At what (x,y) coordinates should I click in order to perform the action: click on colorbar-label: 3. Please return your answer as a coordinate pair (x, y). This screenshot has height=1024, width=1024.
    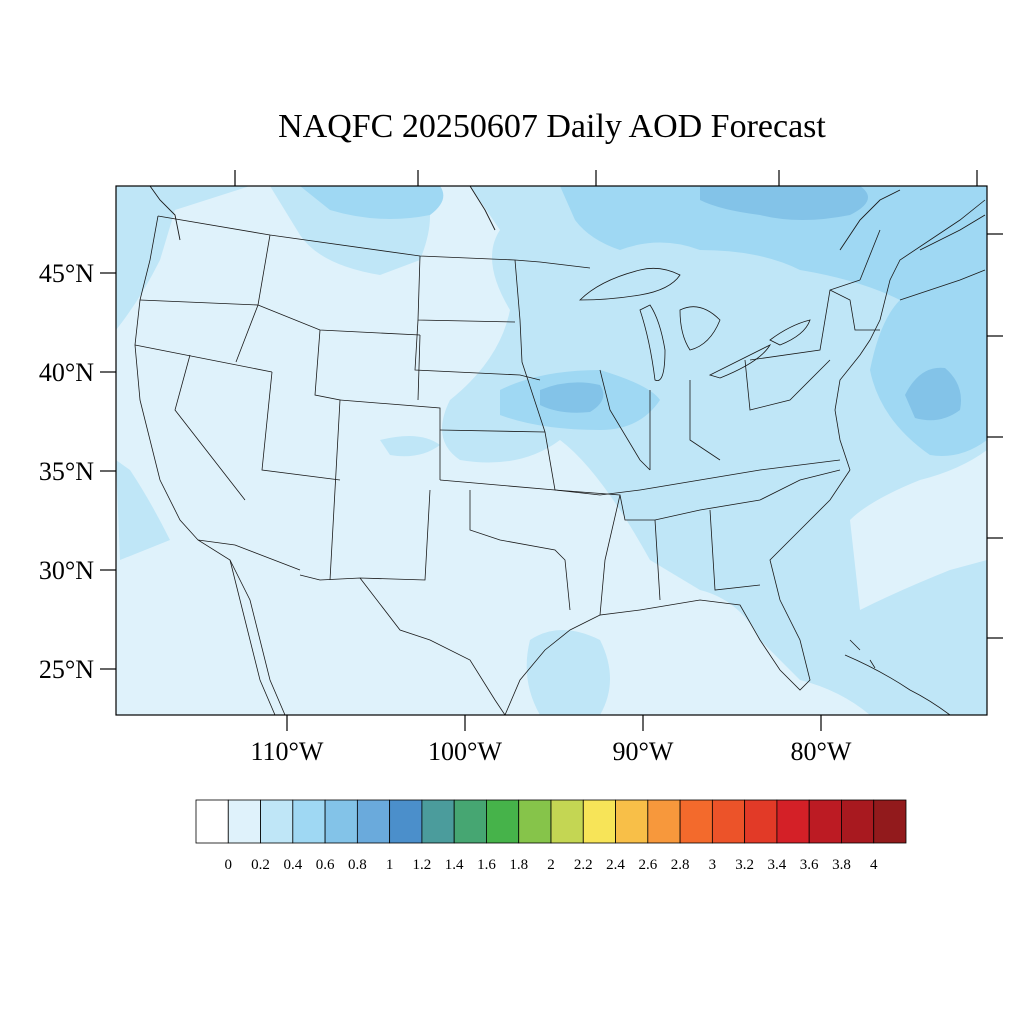
    Looking at the image, I should click on (713, 865).